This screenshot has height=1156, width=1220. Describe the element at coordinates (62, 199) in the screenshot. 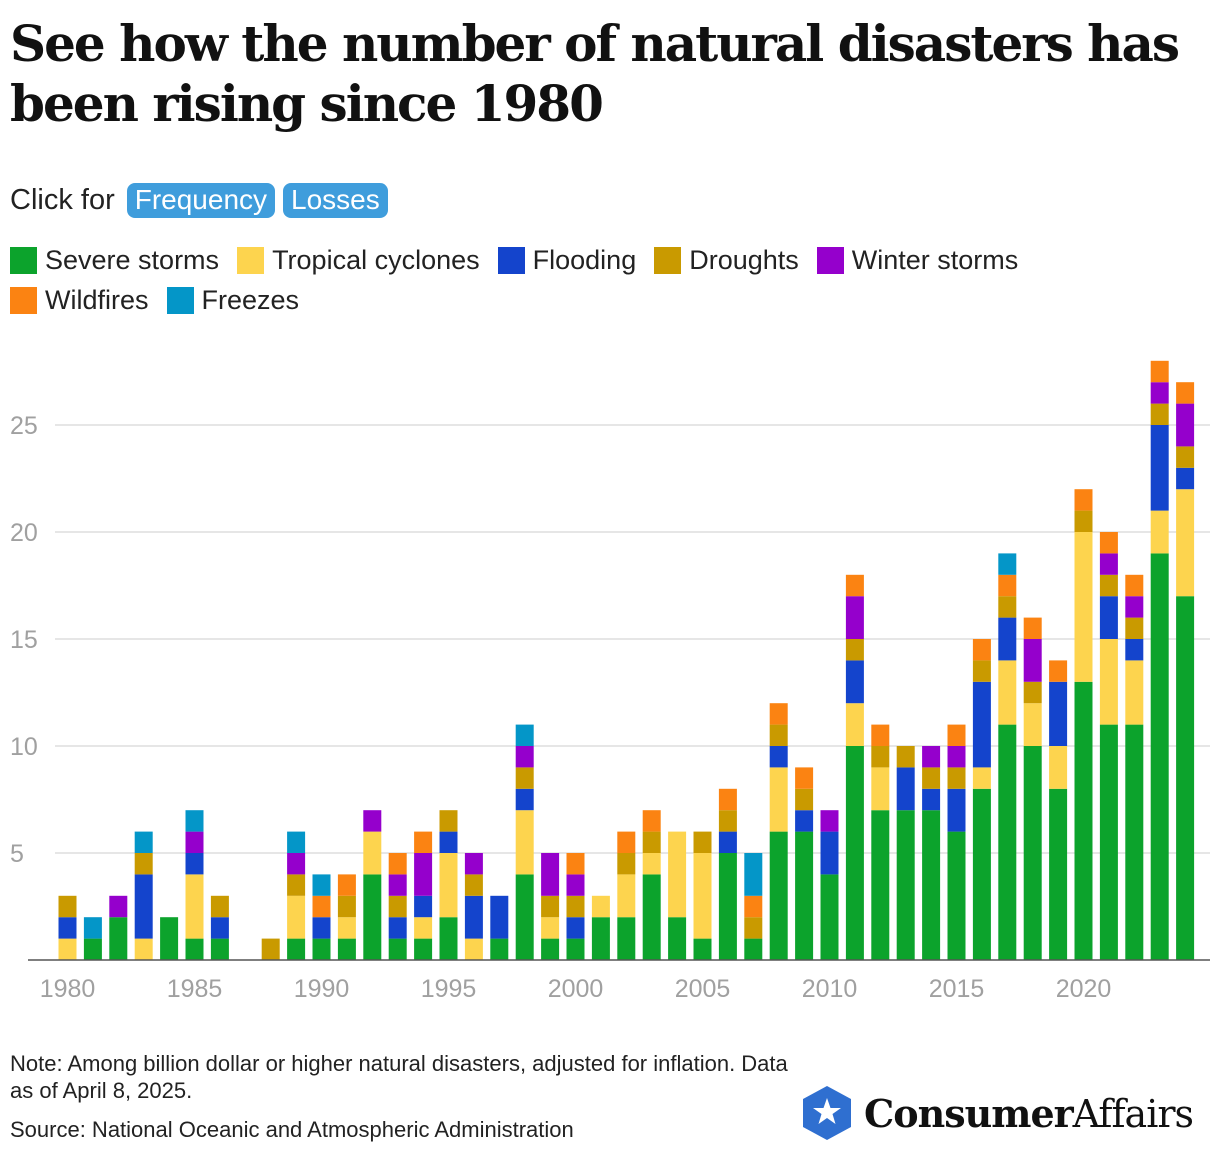

I see `click-for-label: Click for` at that location.